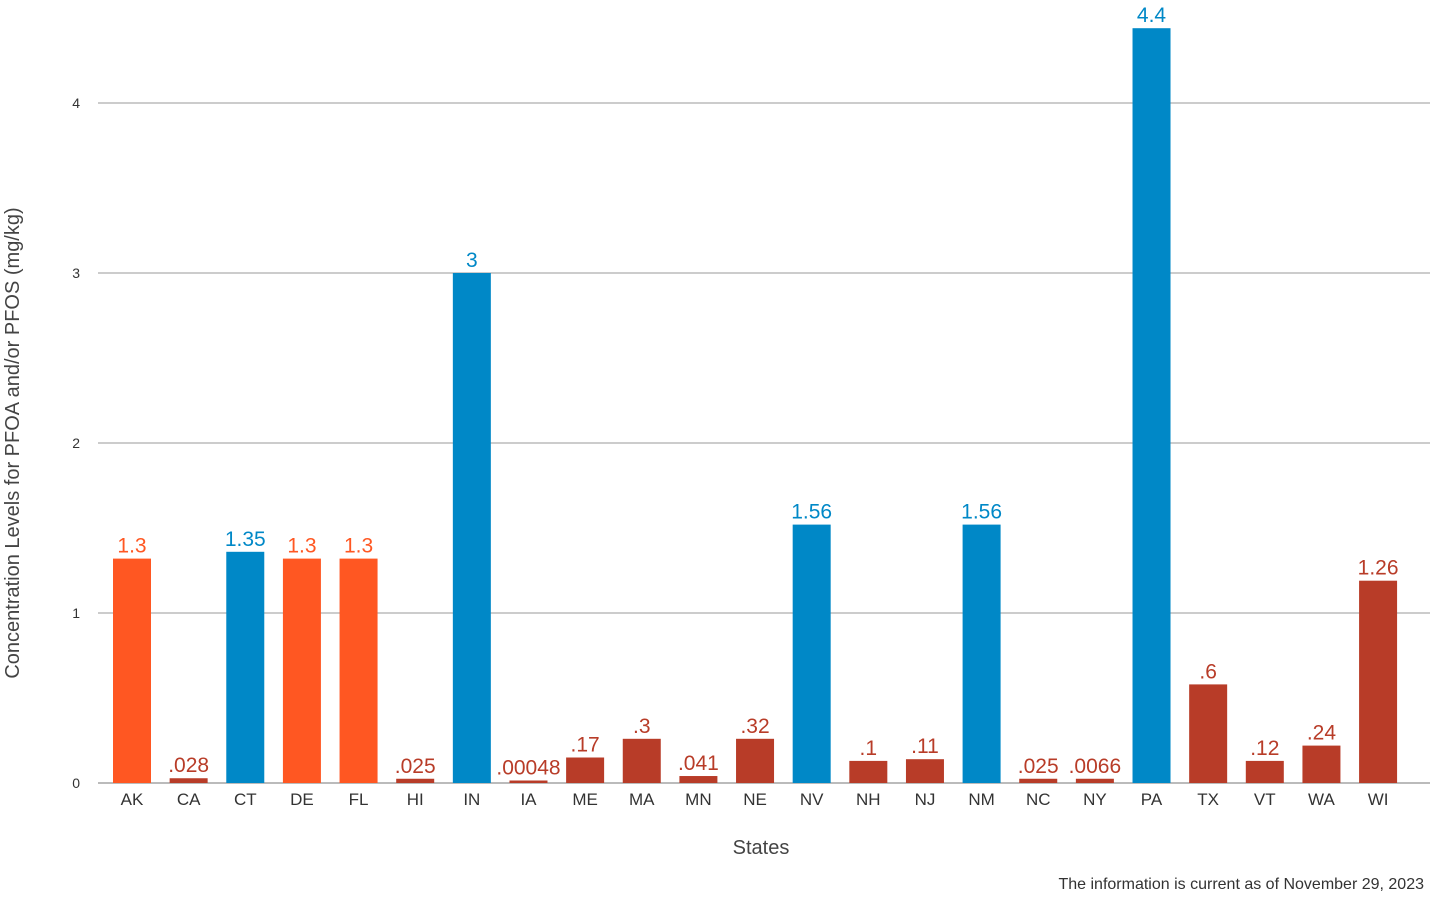 The image size is (1430, 901). I want to click on bar-mn, so click(698, 779).